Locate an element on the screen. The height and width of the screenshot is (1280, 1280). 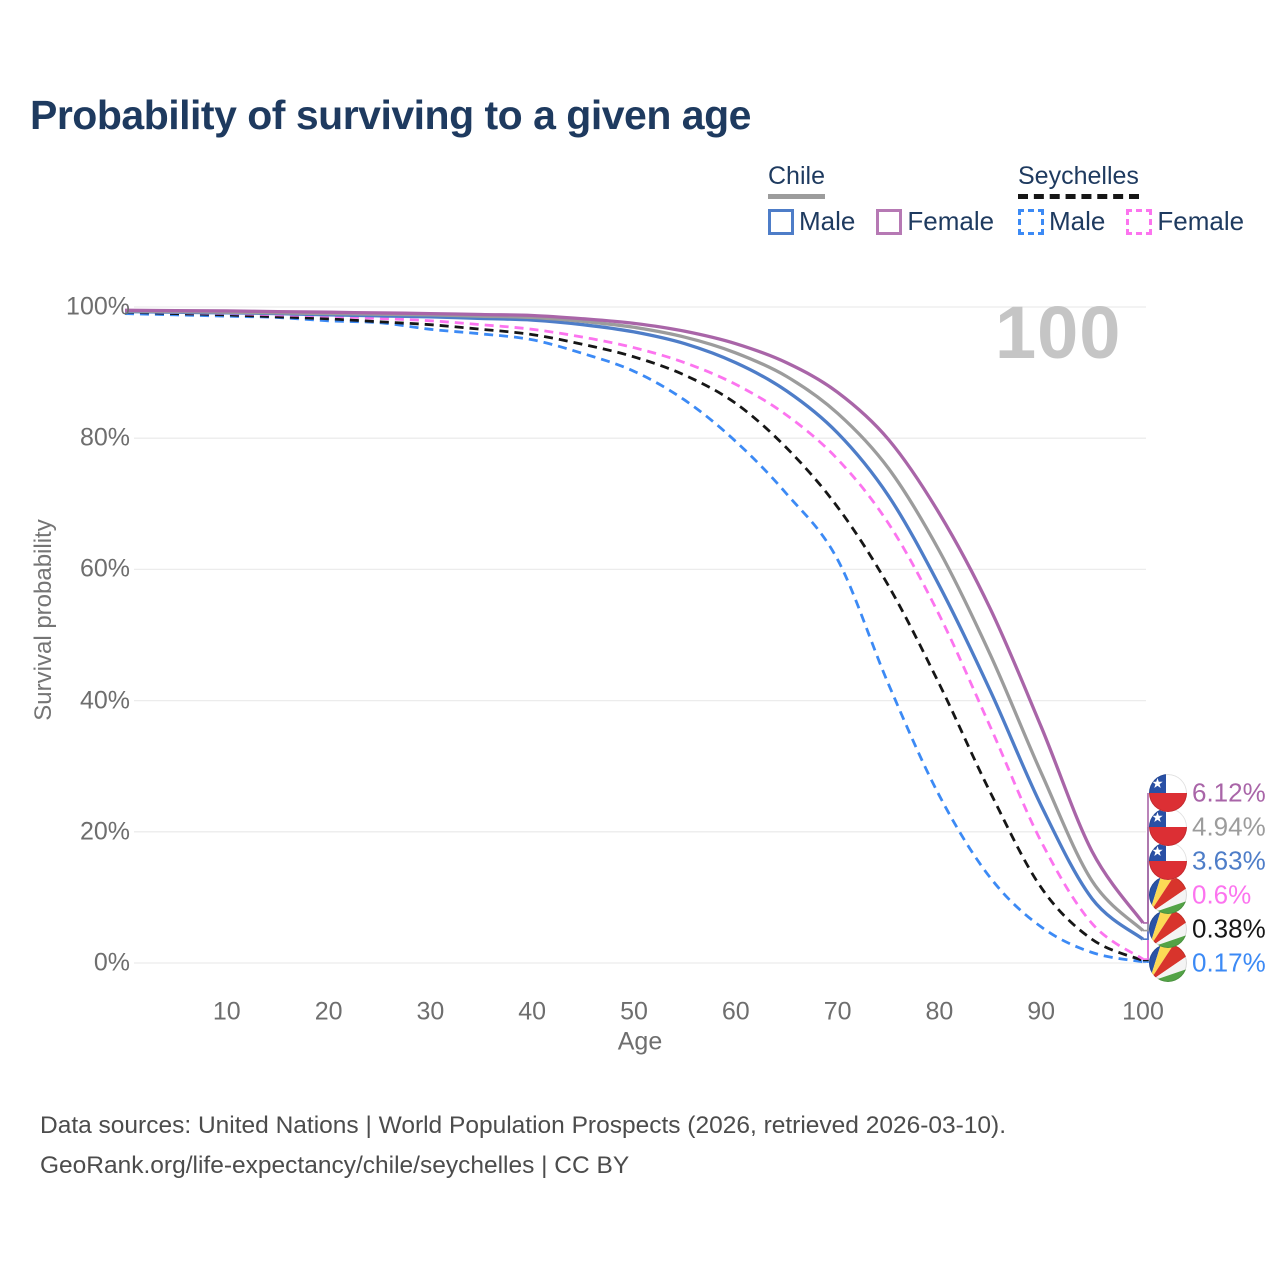
legend-group-chile: Chile Male Female is located at coordinates (881, 199).